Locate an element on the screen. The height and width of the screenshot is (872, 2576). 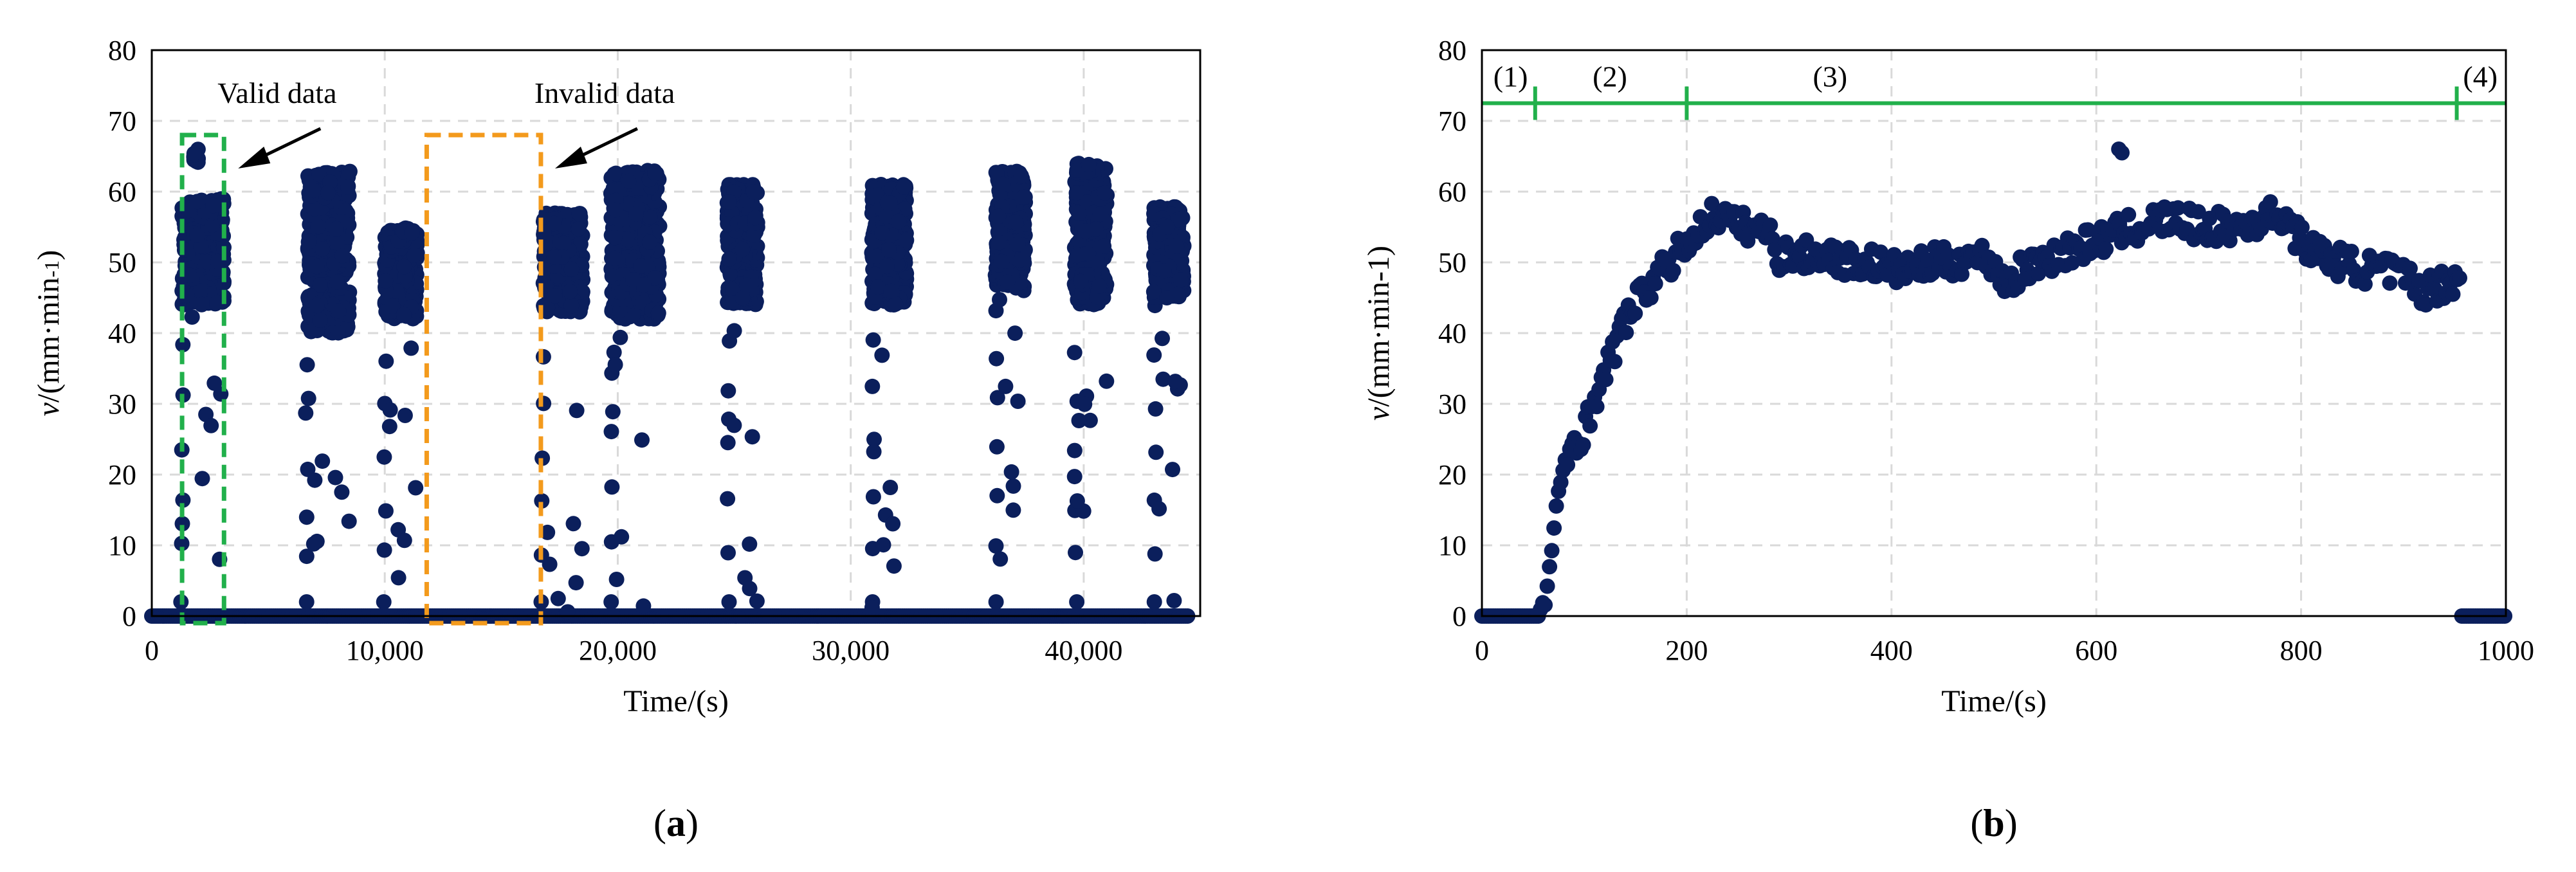
y-tick-label: 70 is located at coordinates (1452, 121).